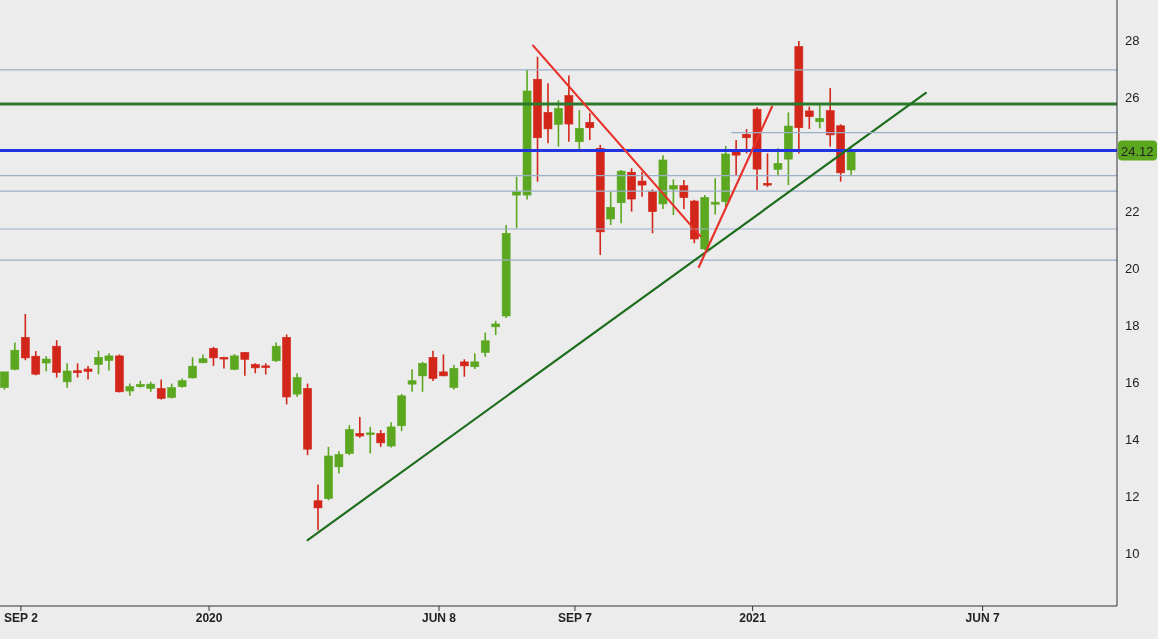 The width and height of the screenshot is (1158, 639). What do you see at coordinates (1132, 439) in the screenshot?
I see `y-tick-label: 14` at bounding box center [1132, 439].